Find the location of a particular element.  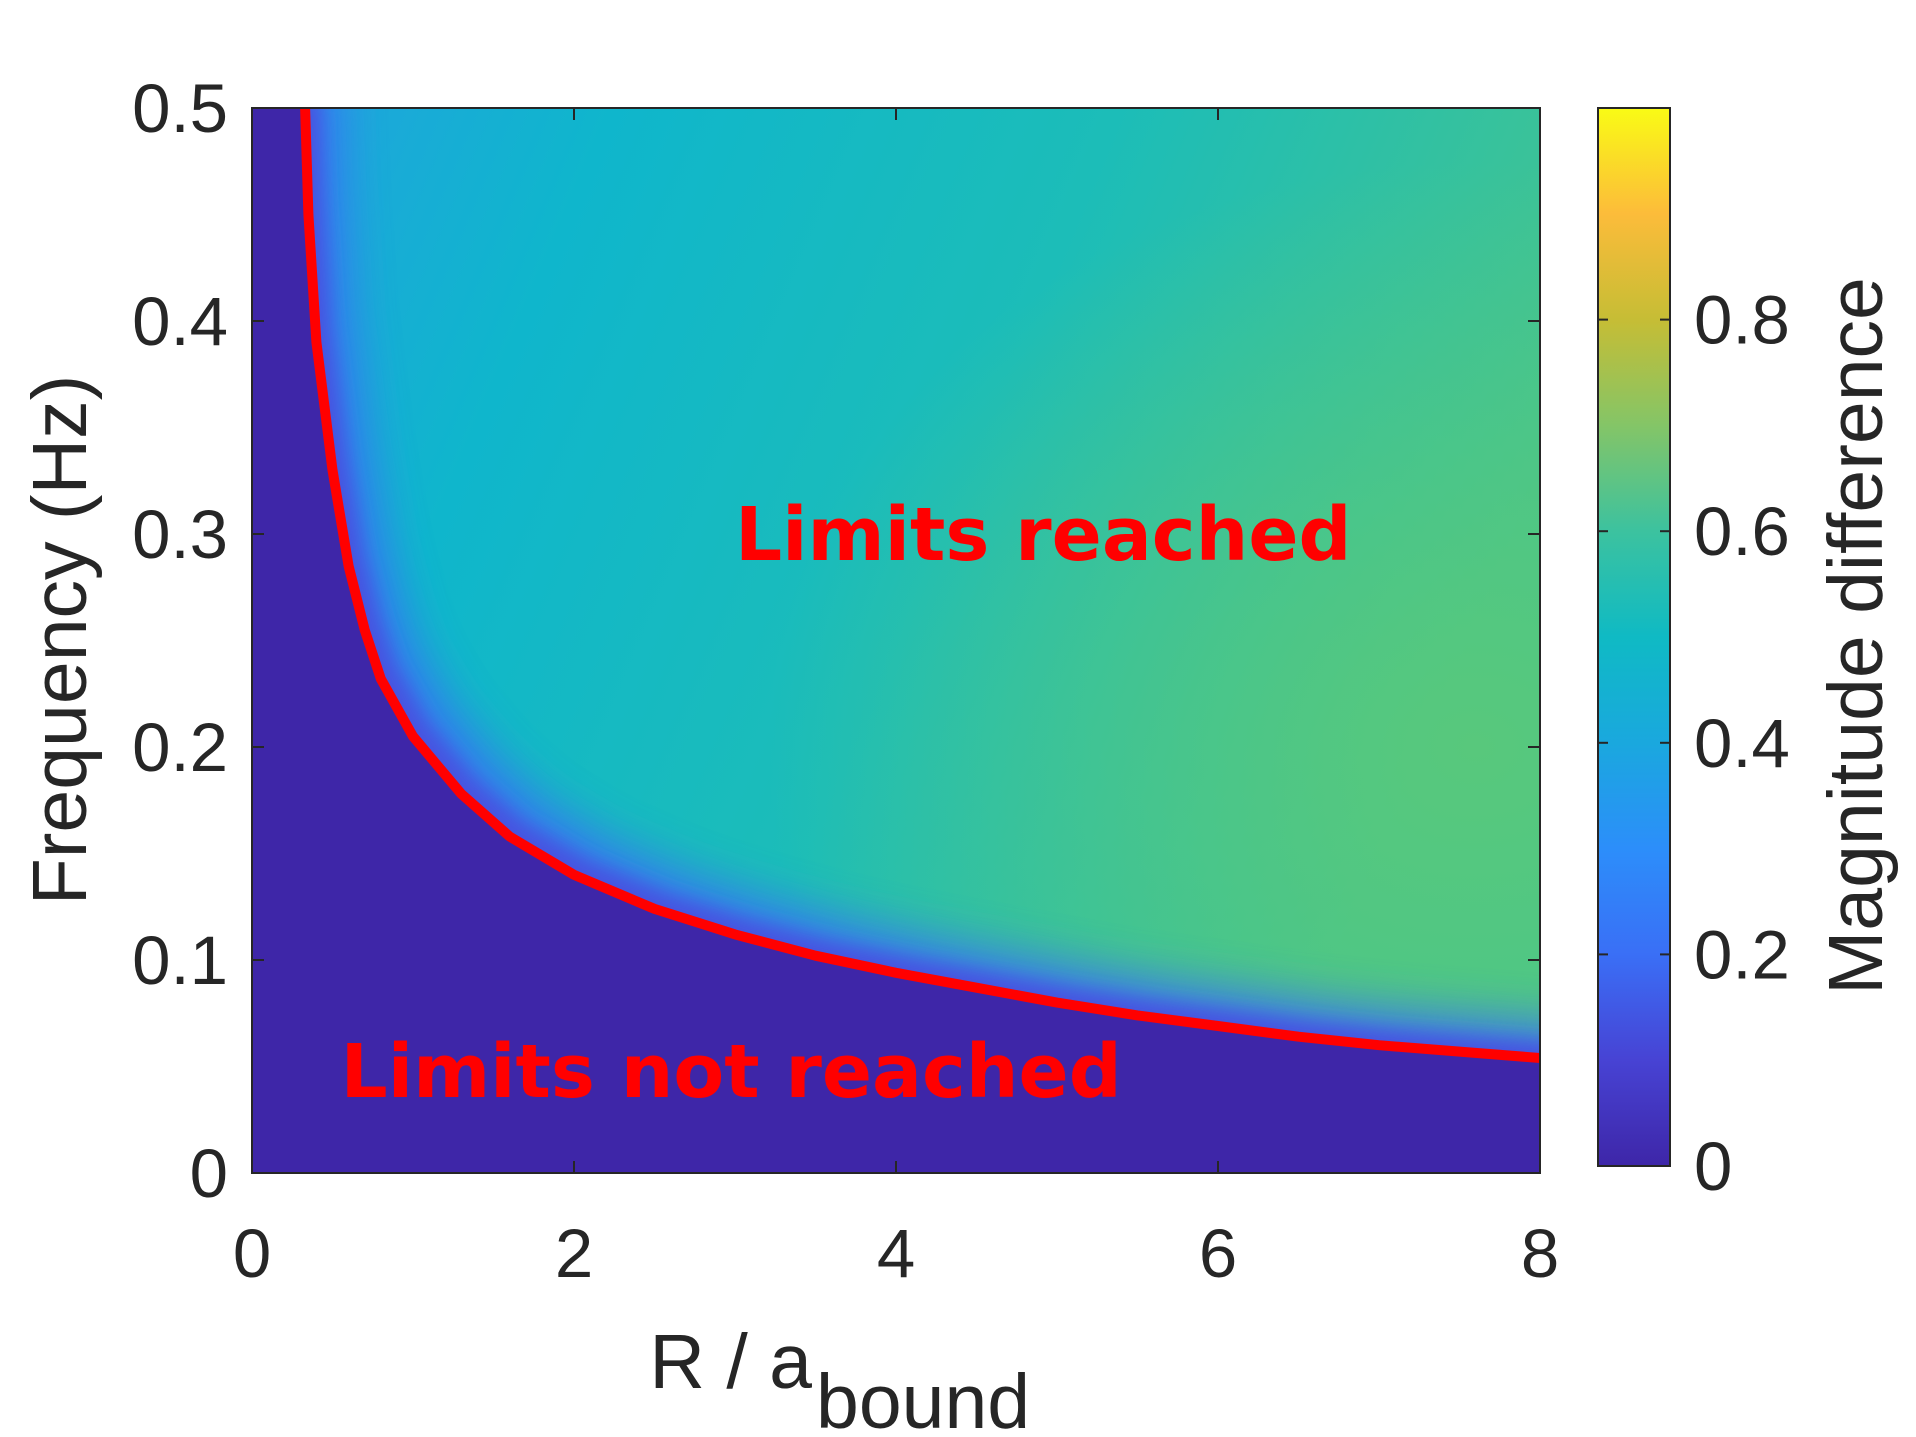

y-tick-labels: 0 0.1 0.2 0.3 0.4 0.5 is located at coordinates (180, 641).